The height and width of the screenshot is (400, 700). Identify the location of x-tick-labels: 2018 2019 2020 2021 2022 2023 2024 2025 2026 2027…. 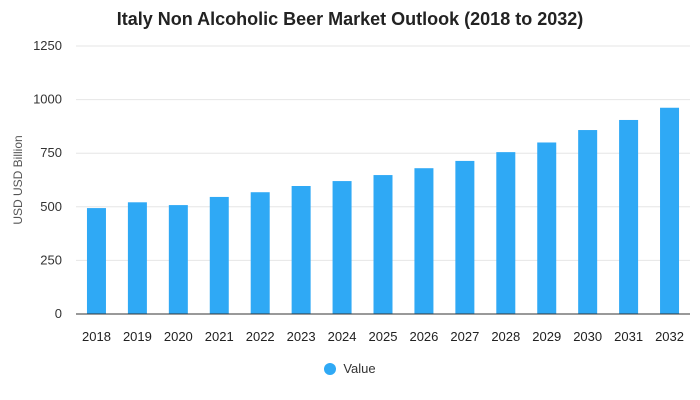
(383, 336).